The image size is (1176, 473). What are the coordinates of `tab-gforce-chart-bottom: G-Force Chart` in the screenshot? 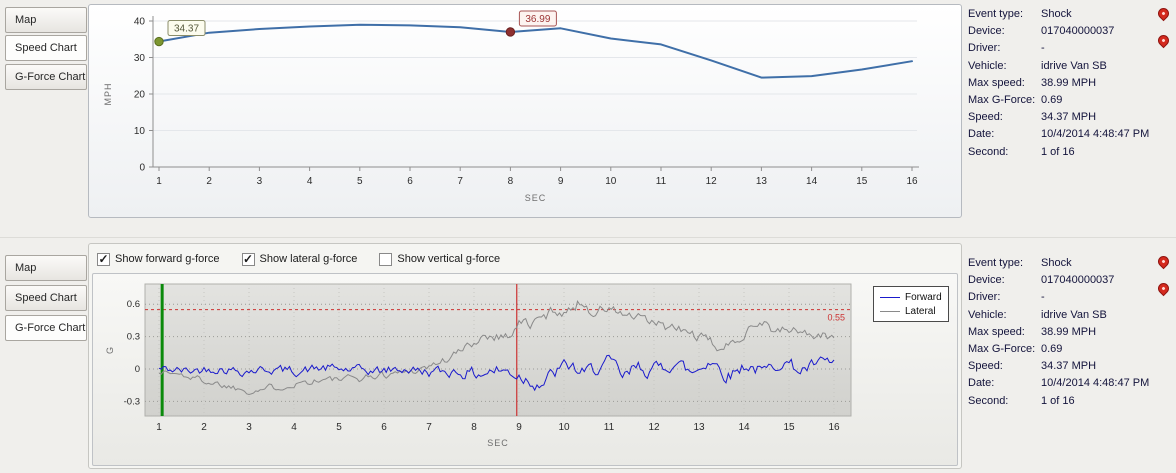 It's located at (46, 328).